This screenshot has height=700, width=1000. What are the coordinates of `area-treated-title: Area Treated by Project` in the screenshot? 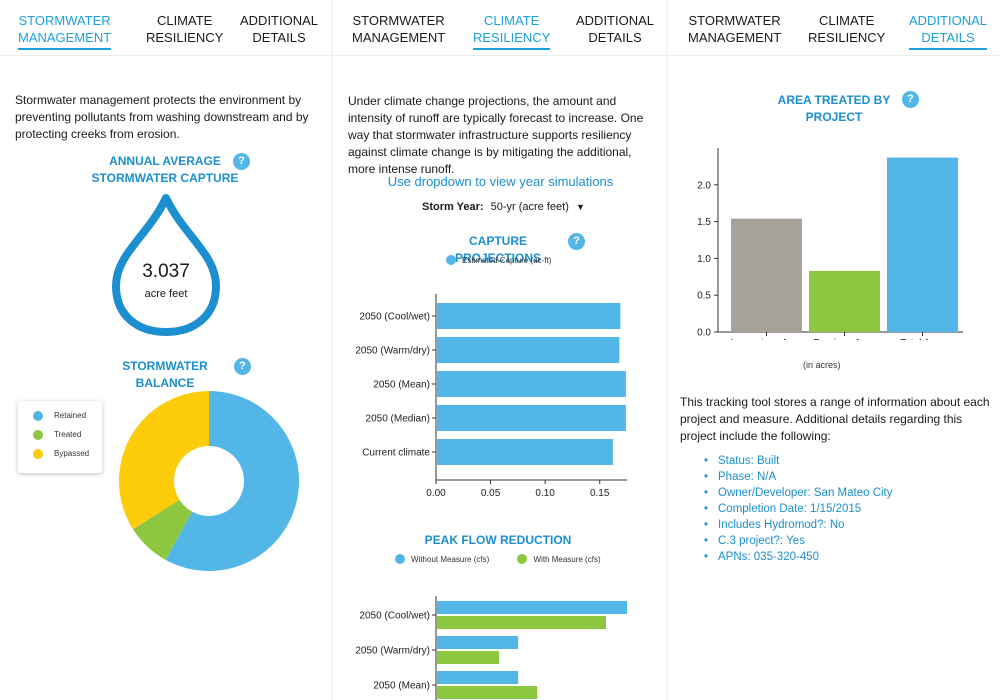 It's located at (834, 108).